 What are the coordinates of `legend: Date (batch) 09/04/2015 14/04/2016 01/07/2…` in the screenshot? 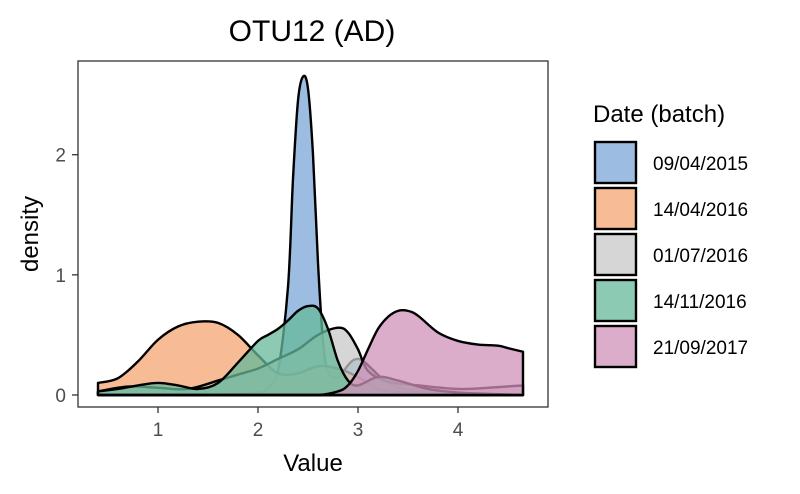 It's located at (670, 235).